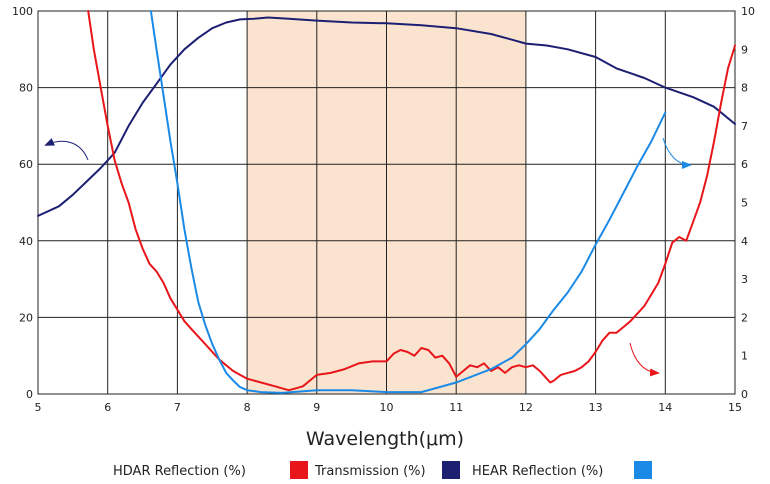 The image size is (770, 484). Describe the element at coordinates (179, 471) in the screenshot. I see `legend-label-hdar: HDAR Reflection (%)` at that location.